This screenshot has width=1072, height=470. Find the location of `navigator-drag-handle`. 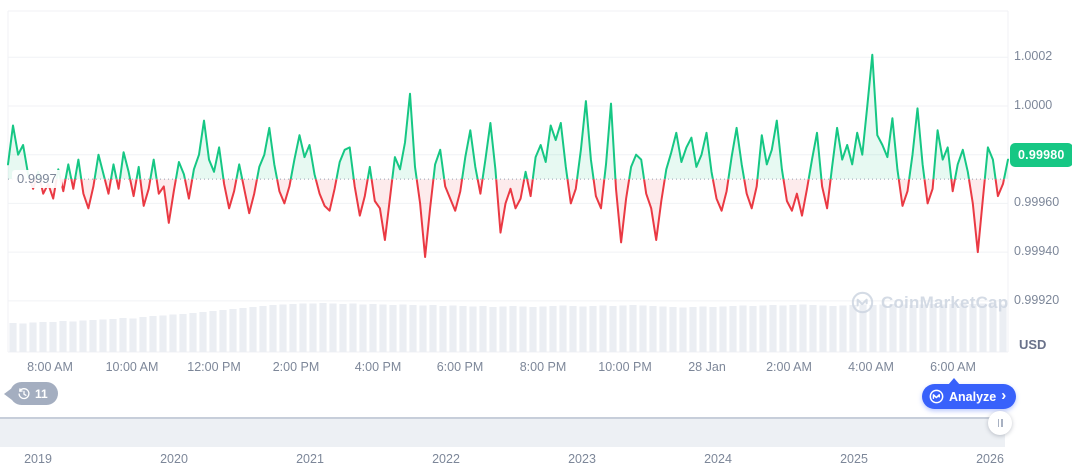

navigator-drag-handle is located at coordinates (1000, 423).